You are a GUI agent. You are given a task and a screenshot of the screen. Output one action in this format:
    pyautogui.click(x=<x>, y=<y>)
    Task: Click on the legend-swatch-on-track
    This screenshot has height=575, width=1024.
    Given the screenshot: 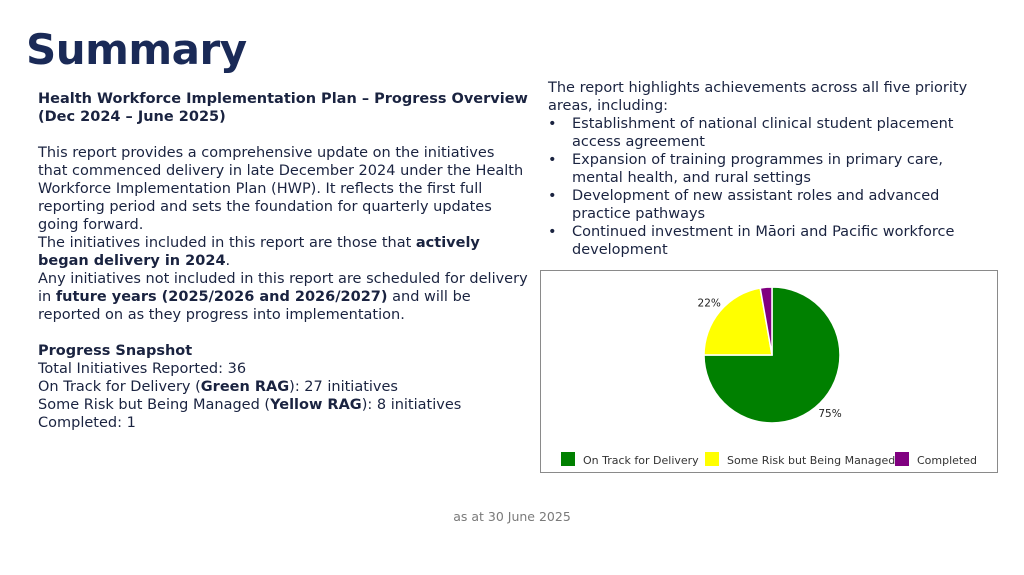 What is the action you would take?
    pyautogui.click(x=568, y=459)
    